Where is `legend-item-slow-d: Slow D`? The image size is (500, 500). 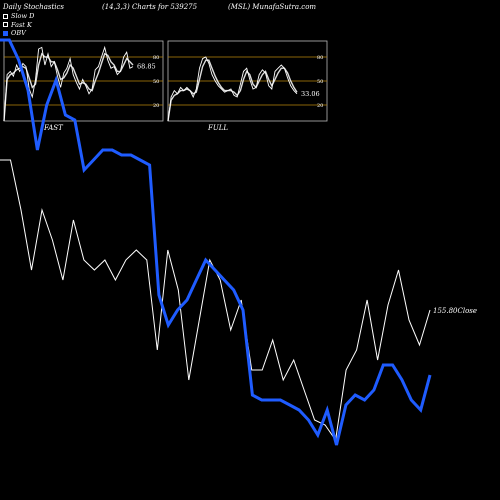
legend-item-slow-d: Slow D is located at coordinates (18, 16).